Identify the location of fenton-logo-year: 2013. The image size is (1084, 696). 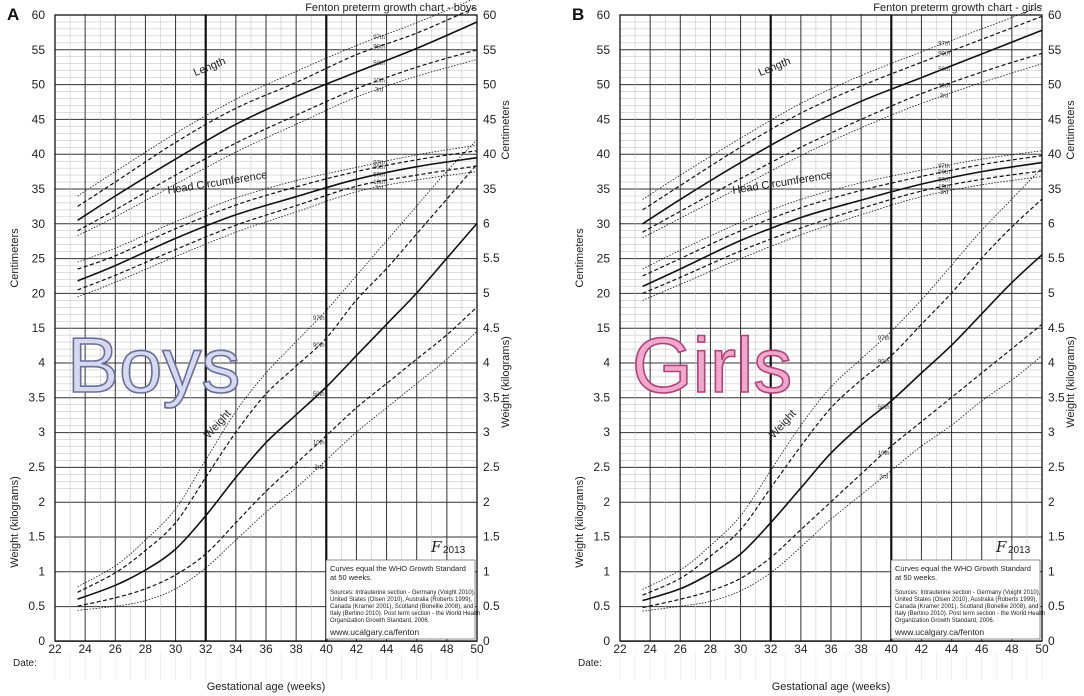
(454, 550).